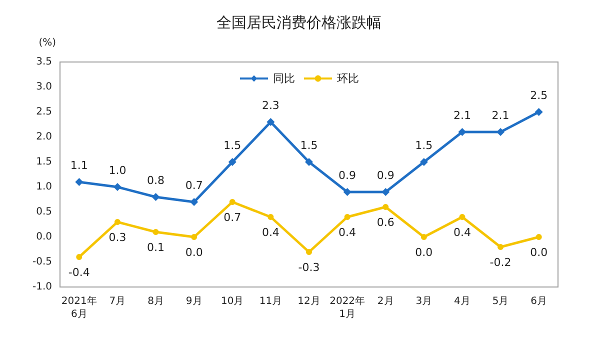 Image resolution: width=598 pixels, height=345 pixels. Describe the element at coordinates (232, 301) in the screenshot. I see `x-tick-label: 10月` at that location.